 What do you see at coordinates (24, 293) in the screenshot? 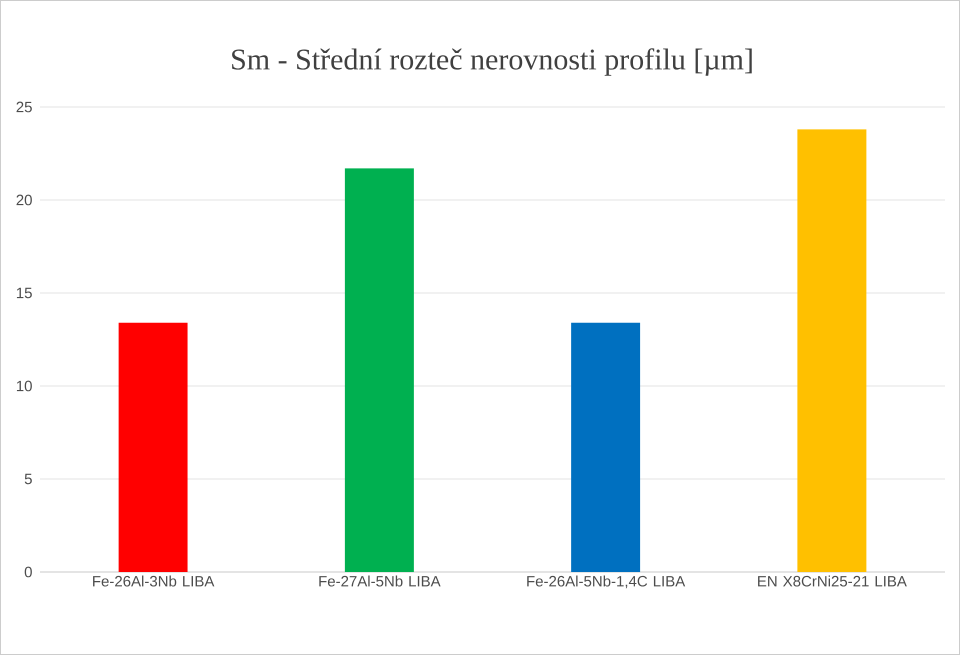
I see `y-tick-label: 15` at bounding box center [24, 293].